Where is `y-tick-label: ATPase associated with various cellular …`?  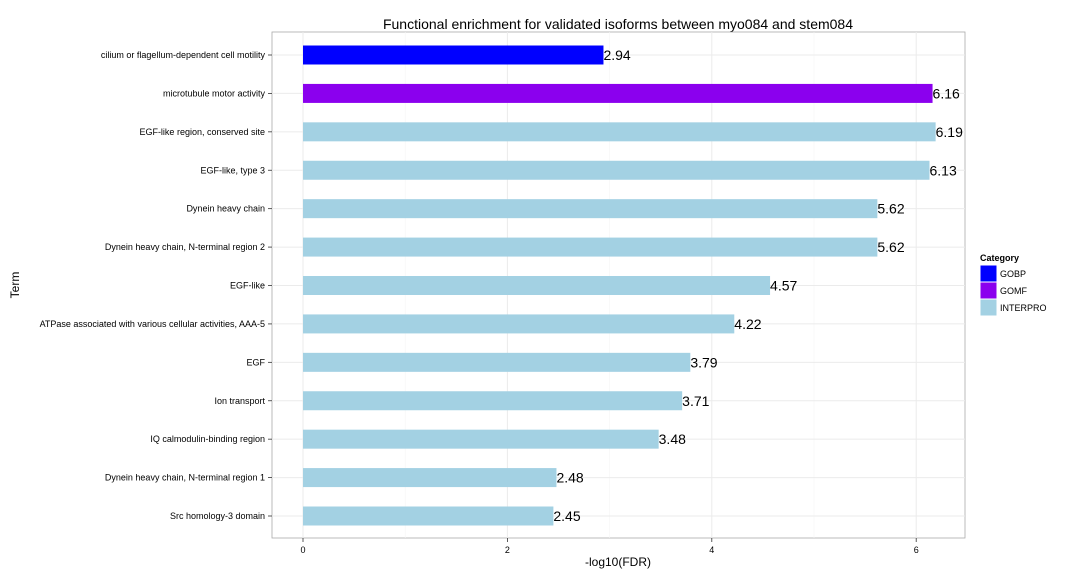
y-tick-label: ATPase associated with various cellular … is located at coordinates (152, 324).